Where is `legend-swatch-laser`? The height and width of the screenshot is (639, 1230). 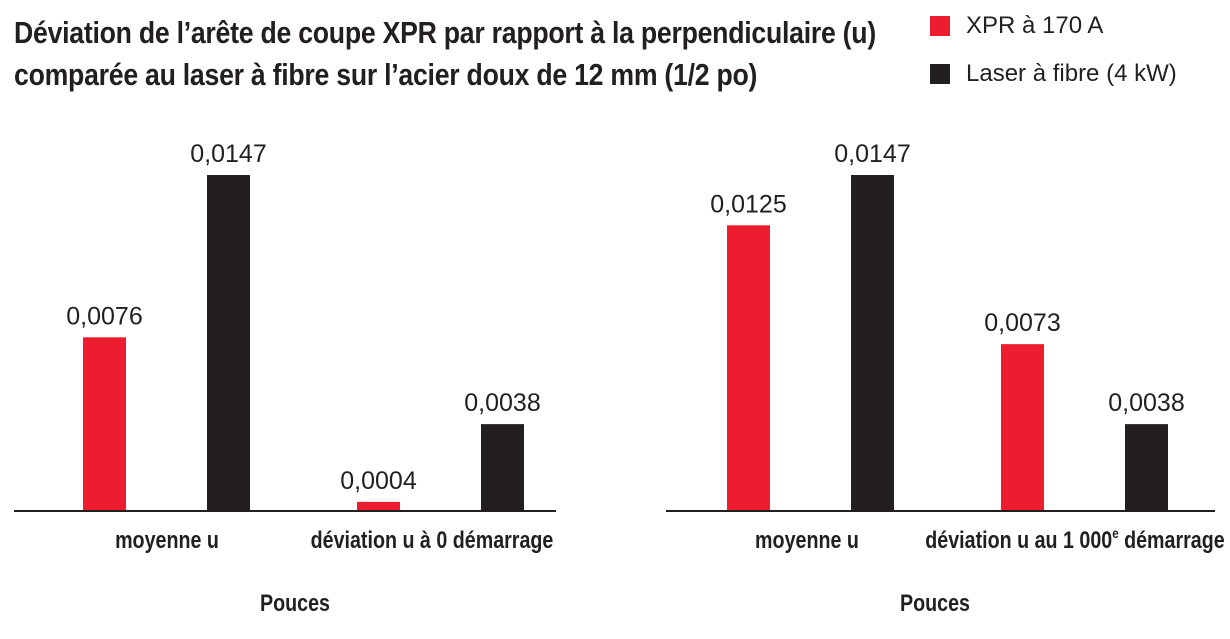 legend-swatch-laser is located at coordinates (940, 74).